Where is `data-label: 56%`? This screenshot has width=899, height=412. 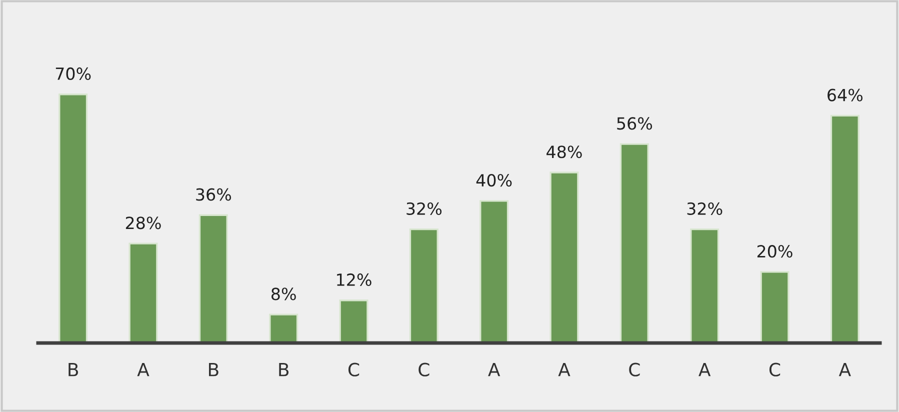
data-label: 56% is located at coordinates (634, 123).